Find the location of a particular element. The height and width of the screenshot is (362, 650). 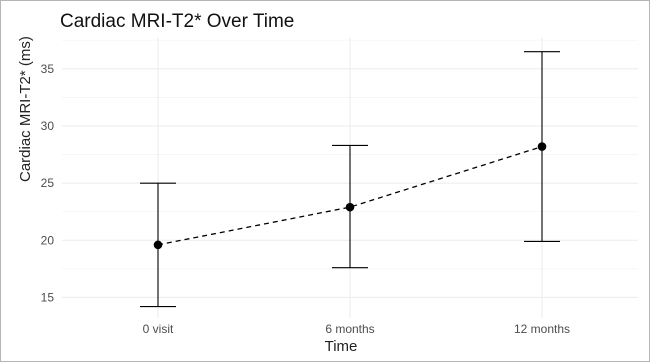

y-tick-label: 15 is located at coordinates (48, 297).